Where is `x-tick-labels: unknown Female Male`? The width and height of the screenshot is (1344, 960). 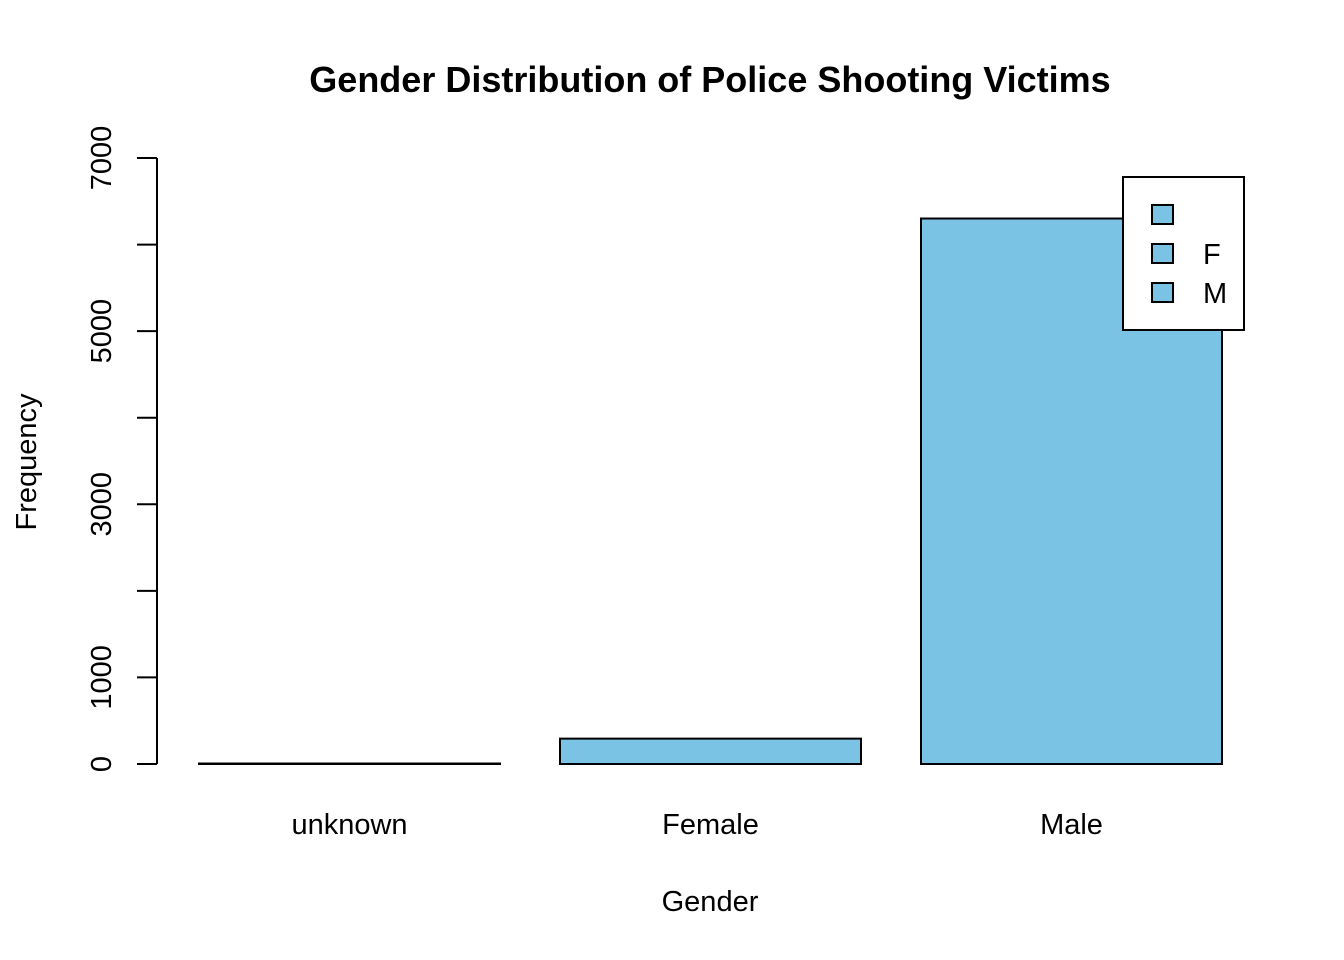
x-tick-labels: unknown Female Male is located at coordinates (696, 825).